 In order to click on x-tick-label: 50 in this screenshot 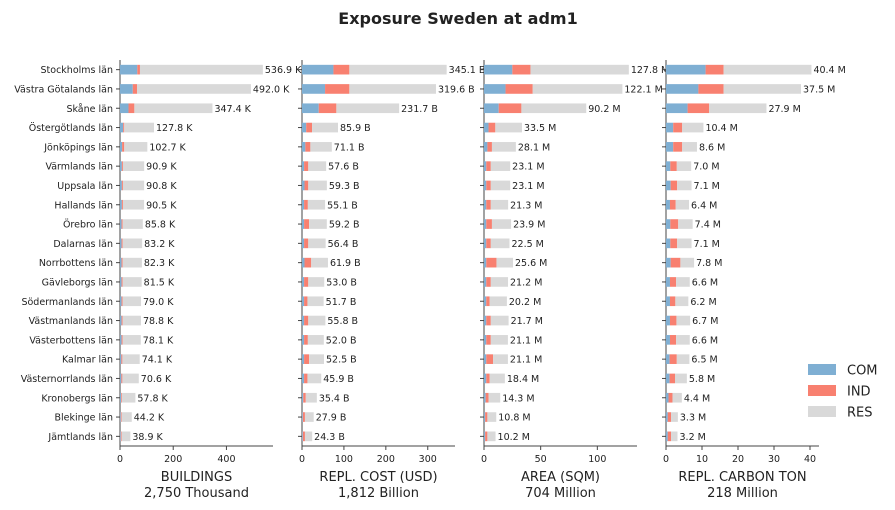, I will do `click(541, 459)`.